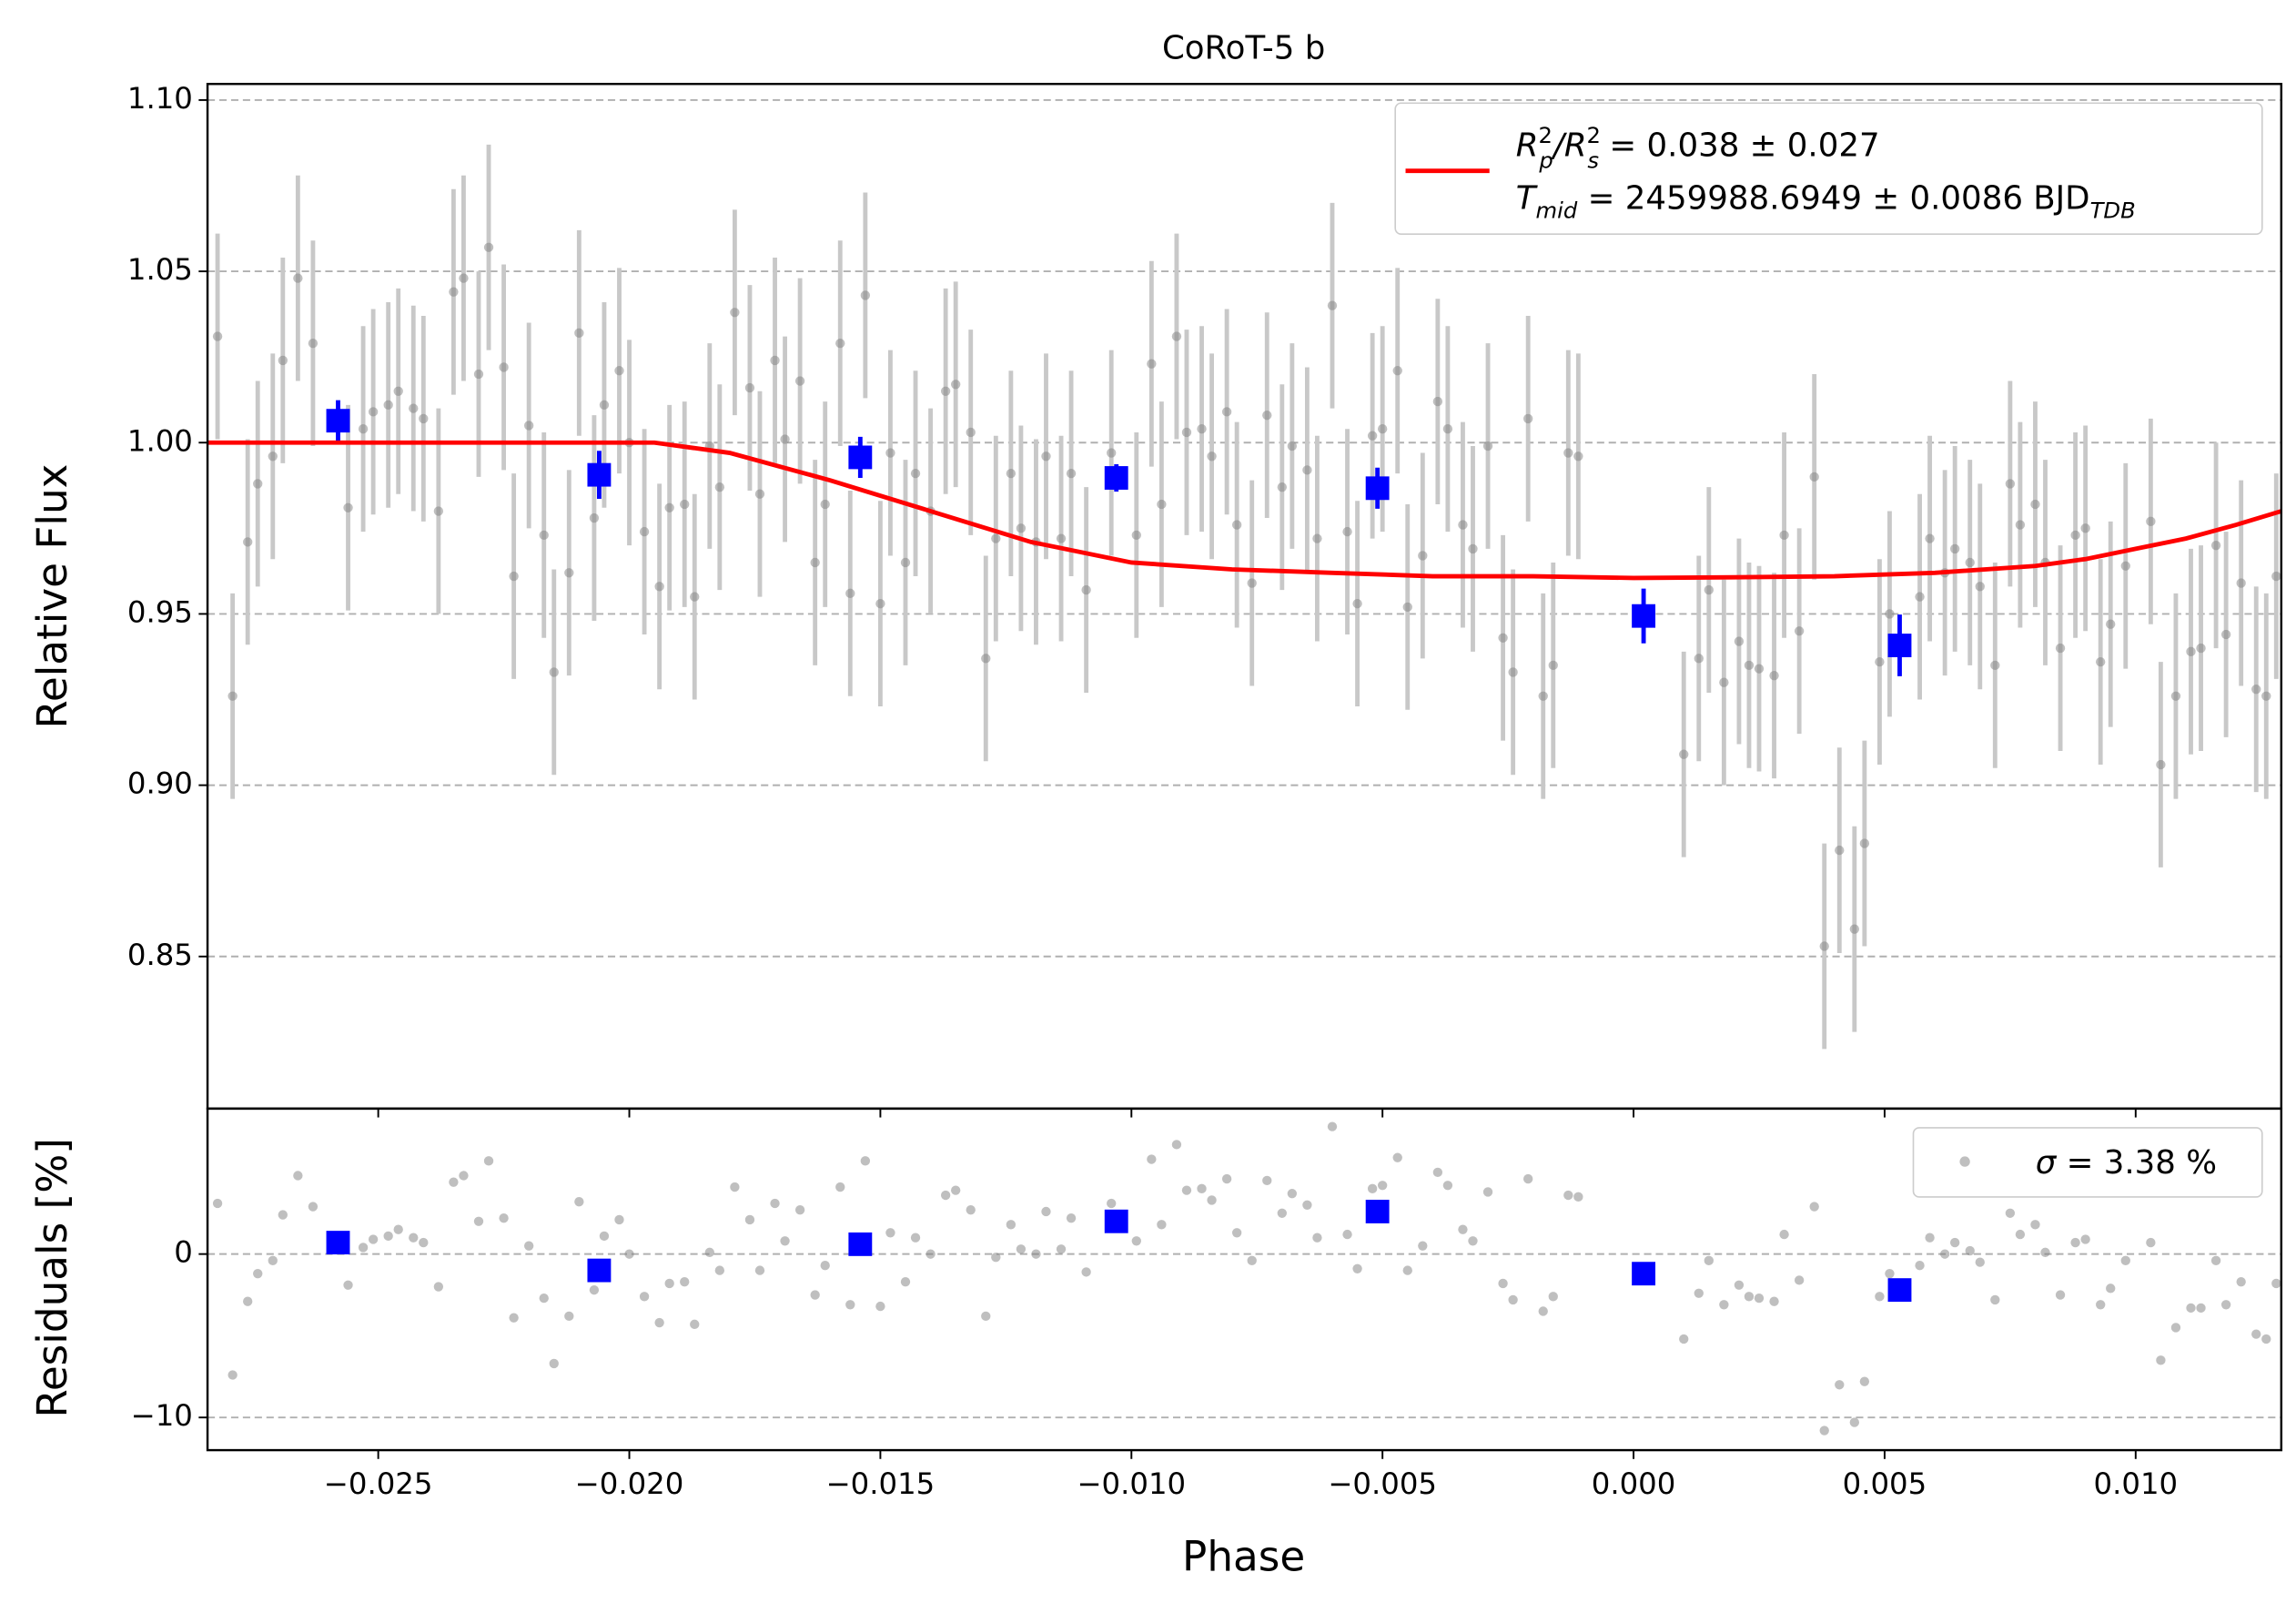  What do you see at coordinates (2113, 210) in the screenshot?
I see `legend-part: TDB` at bounding box center [2113, 210].